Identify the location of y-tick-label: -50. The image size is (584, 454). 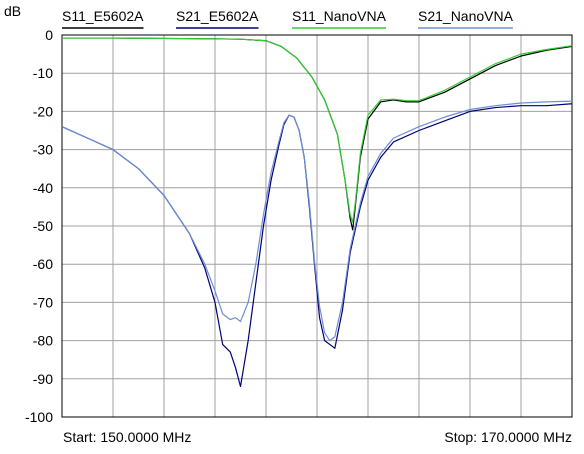
(43, 226).